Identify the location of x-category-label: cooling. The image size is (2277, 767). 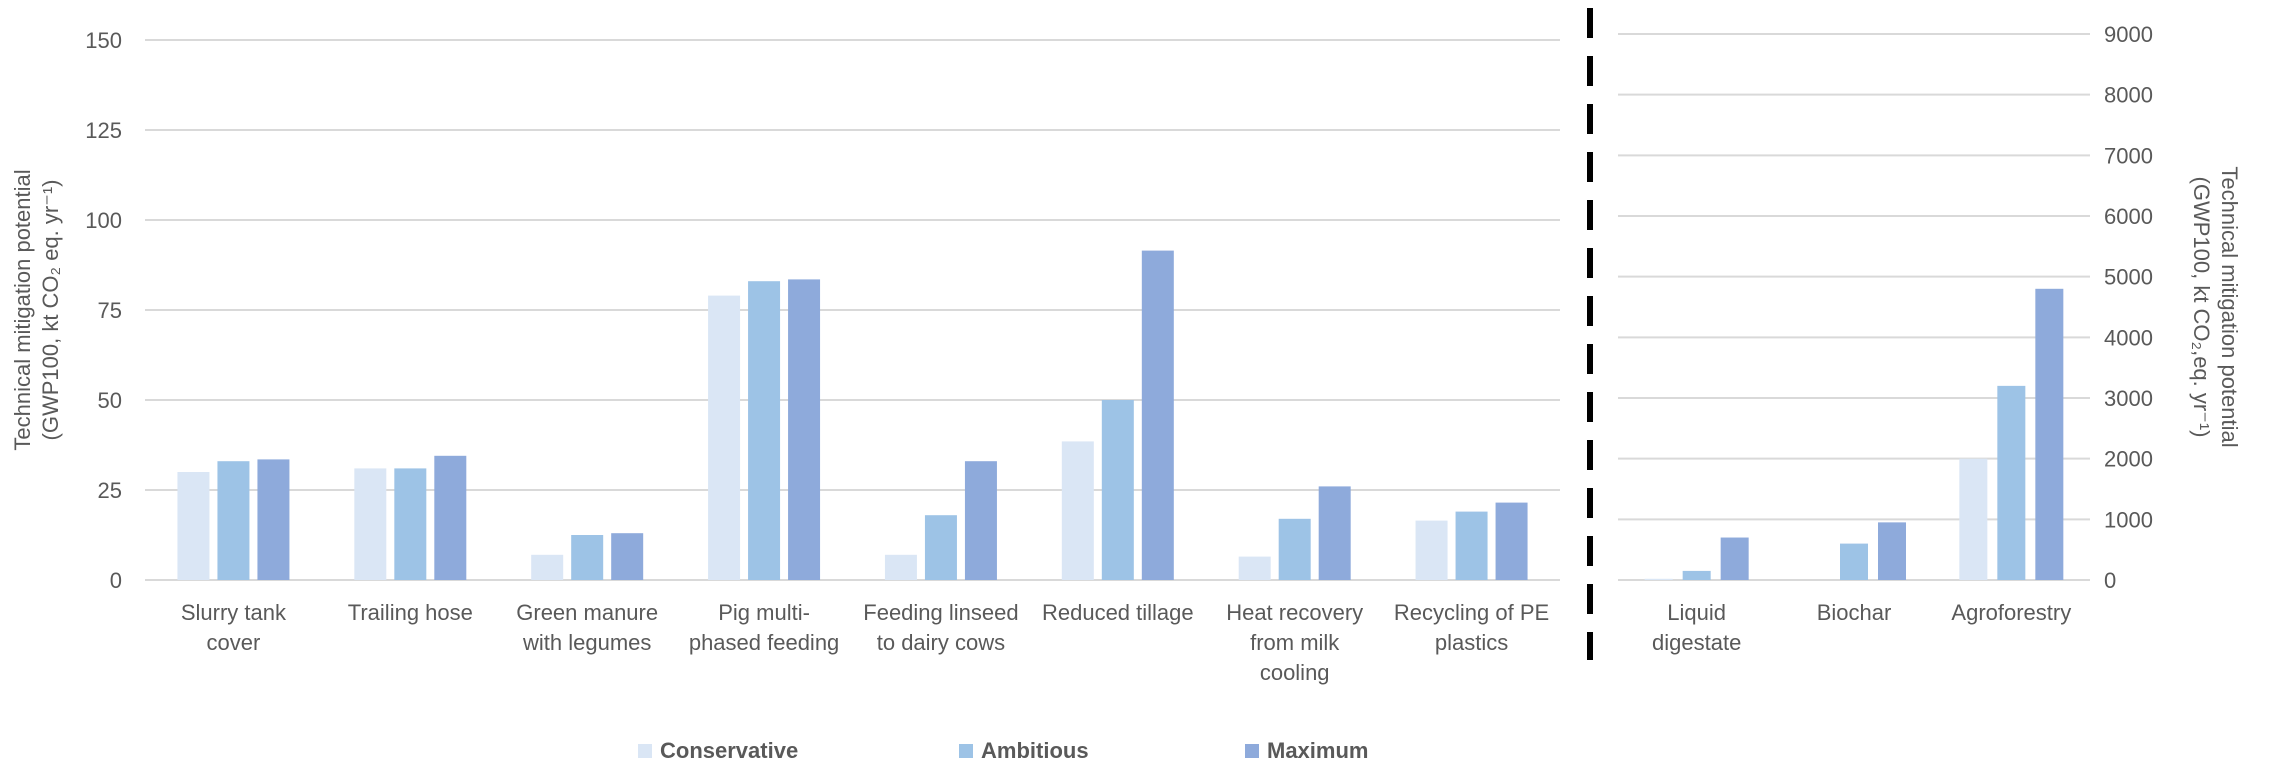
(1295, 672).